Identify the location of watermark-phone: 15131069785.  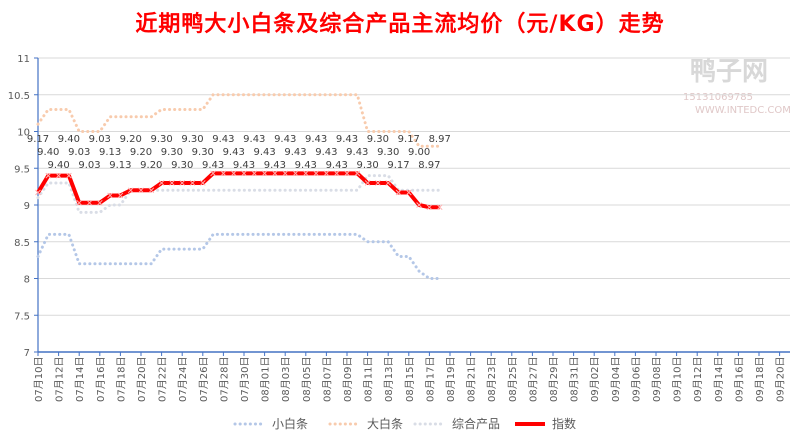
(718, 97).